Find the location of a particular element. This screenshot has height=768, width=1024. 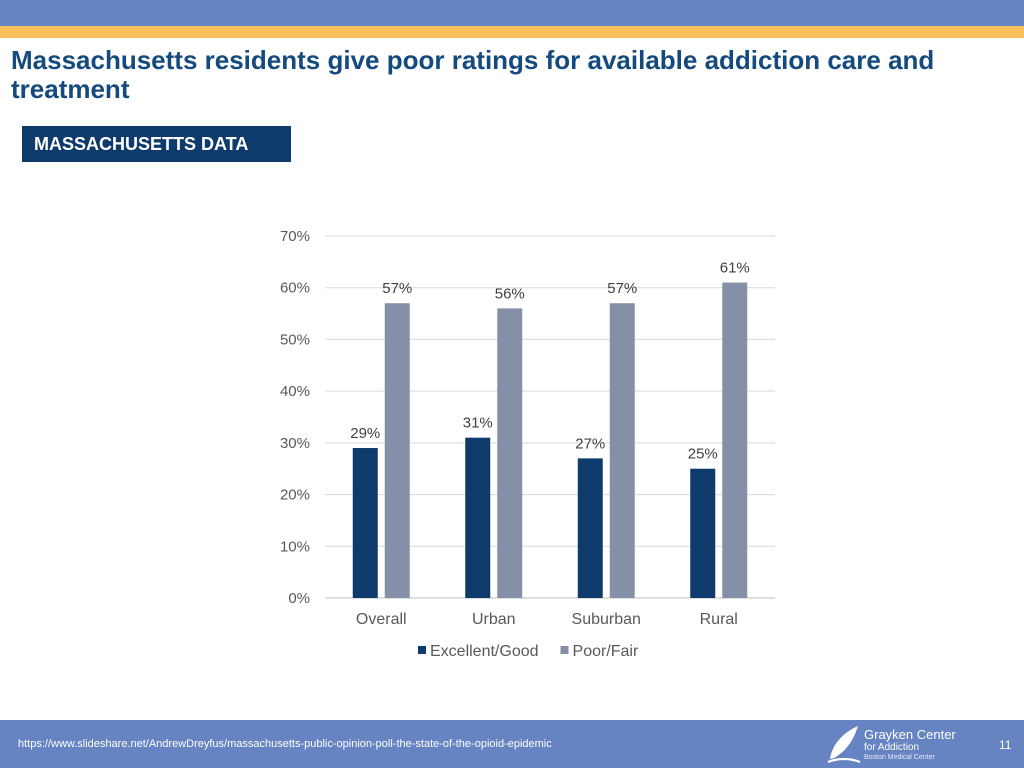

x-tick-label: Overall is located at coordinates (381, 619).